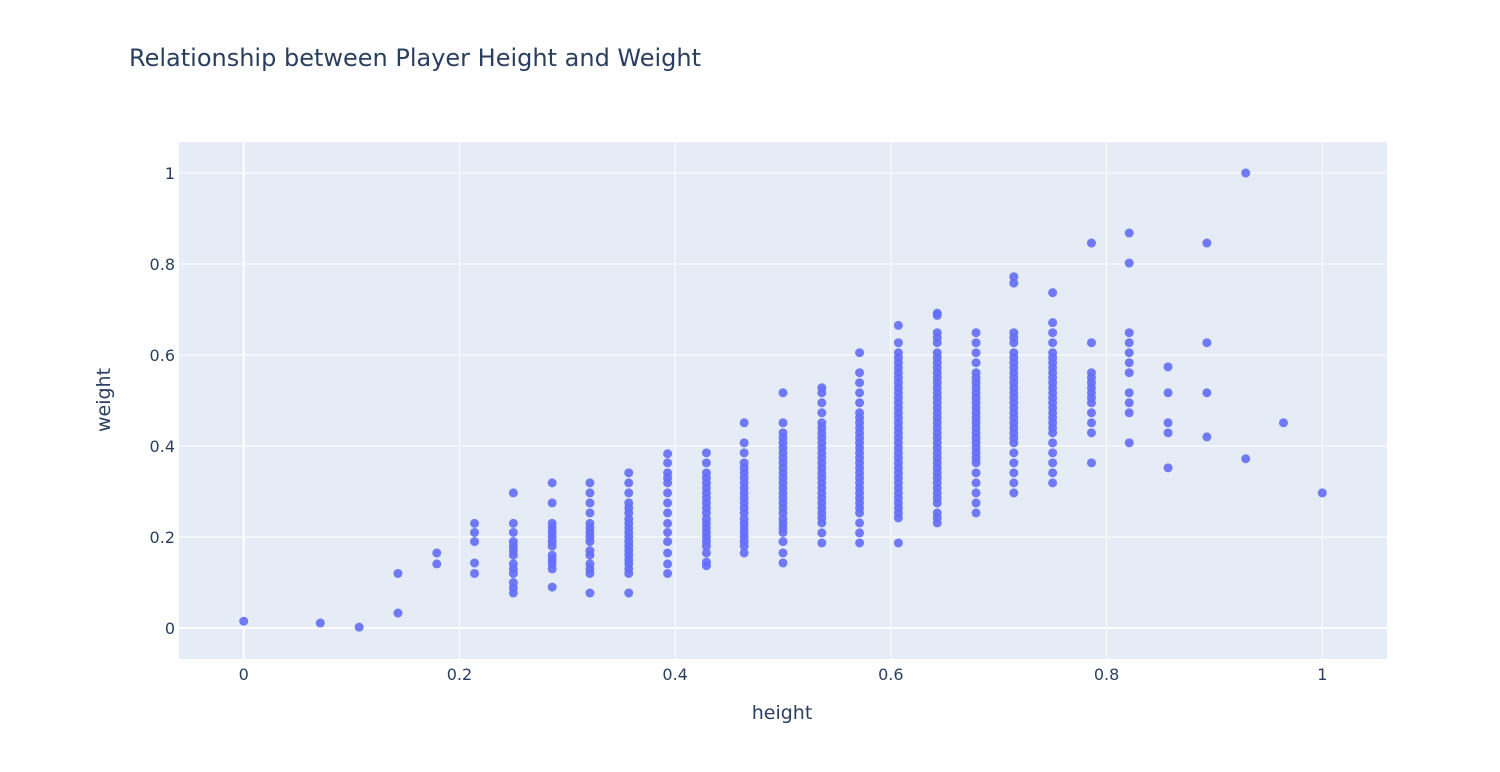 This screenshot has height=772, width=1500. What do you see at coordinates (459, 674) in the screenshot?
I see `x-tick-label: 0.2` at bounding box center [459, 674].